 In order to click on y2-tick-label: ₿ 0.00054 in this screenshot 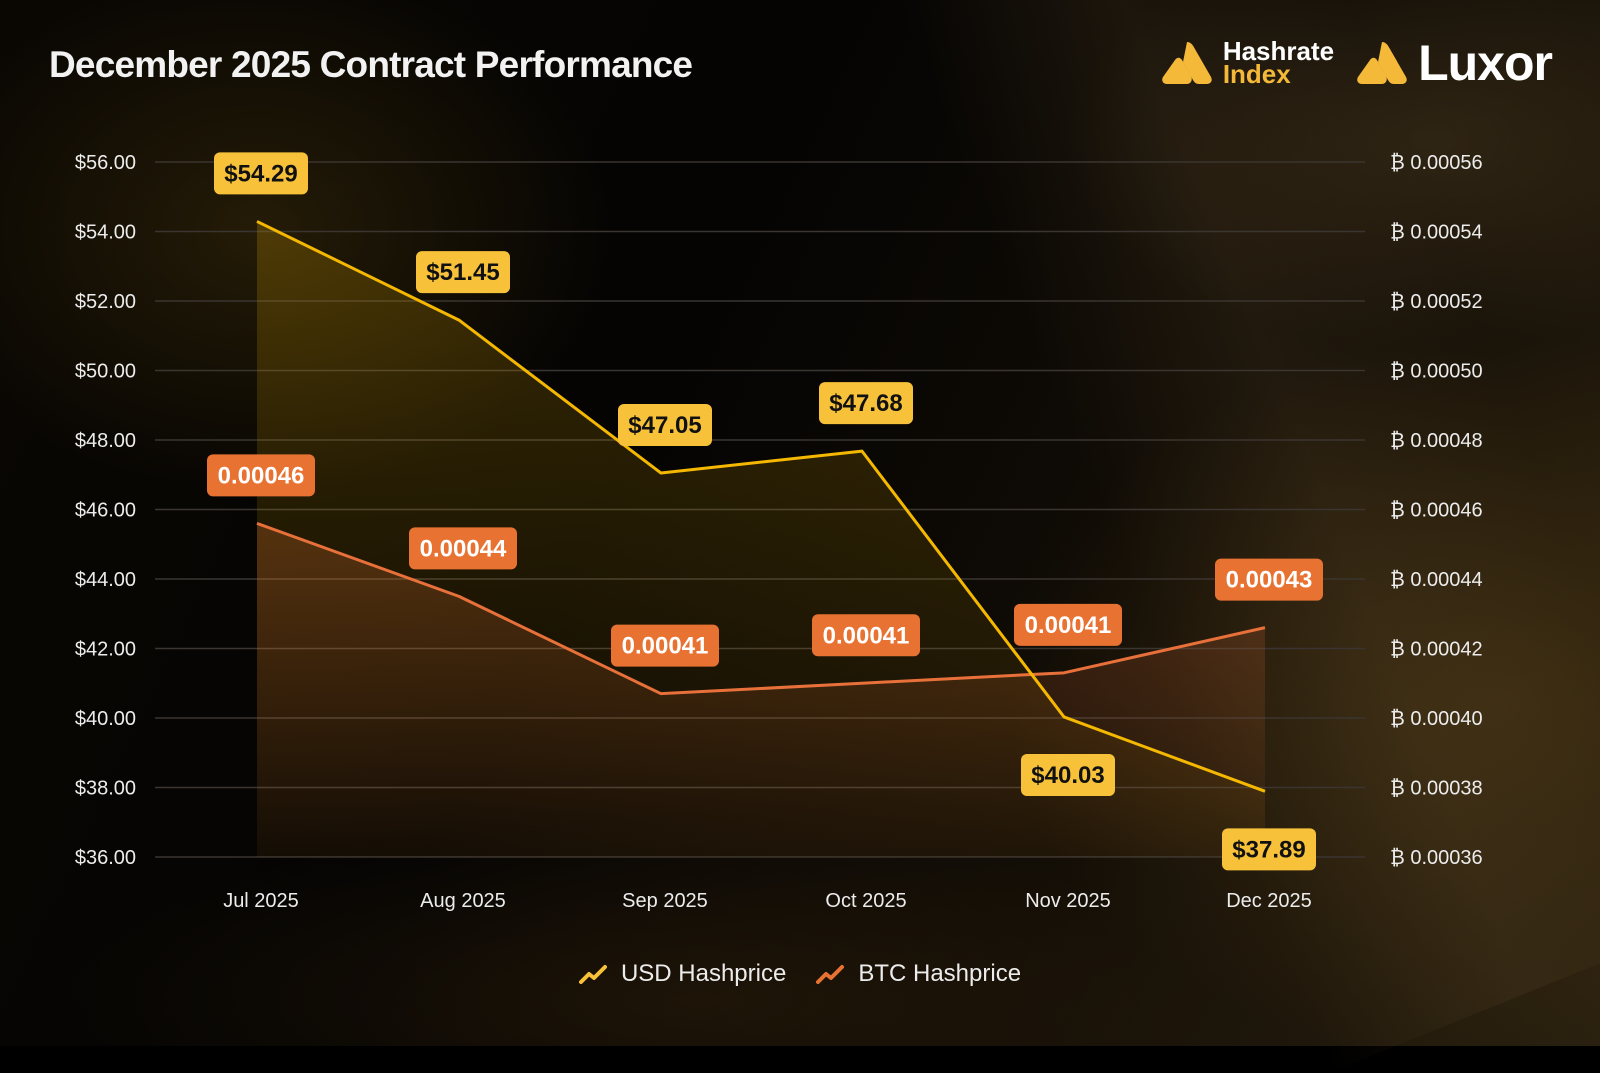, I will do `click(1436, 233)`.